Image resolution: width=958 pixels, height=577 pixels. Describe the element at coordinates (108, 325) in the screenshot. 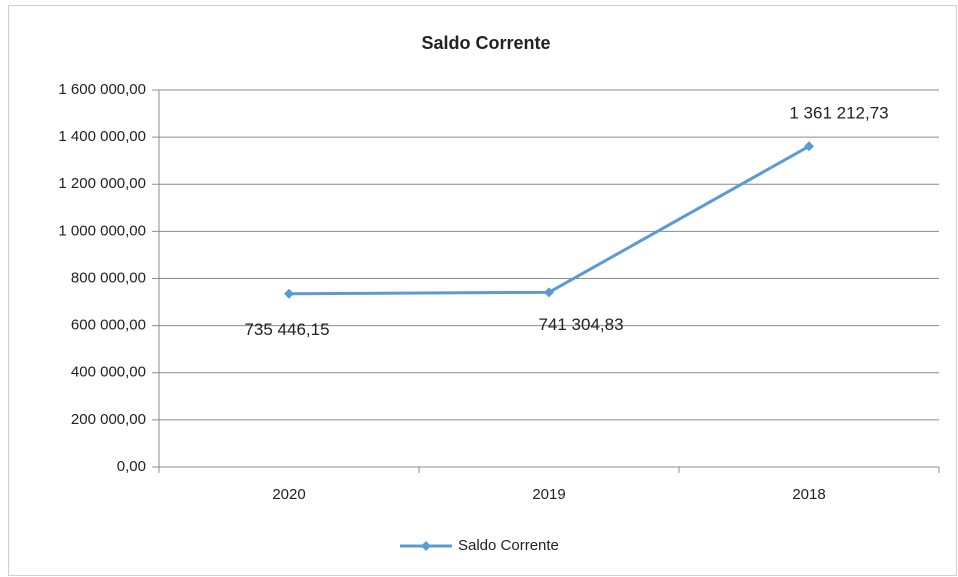

I see `y-tick-label: 600 000,00` at that location.